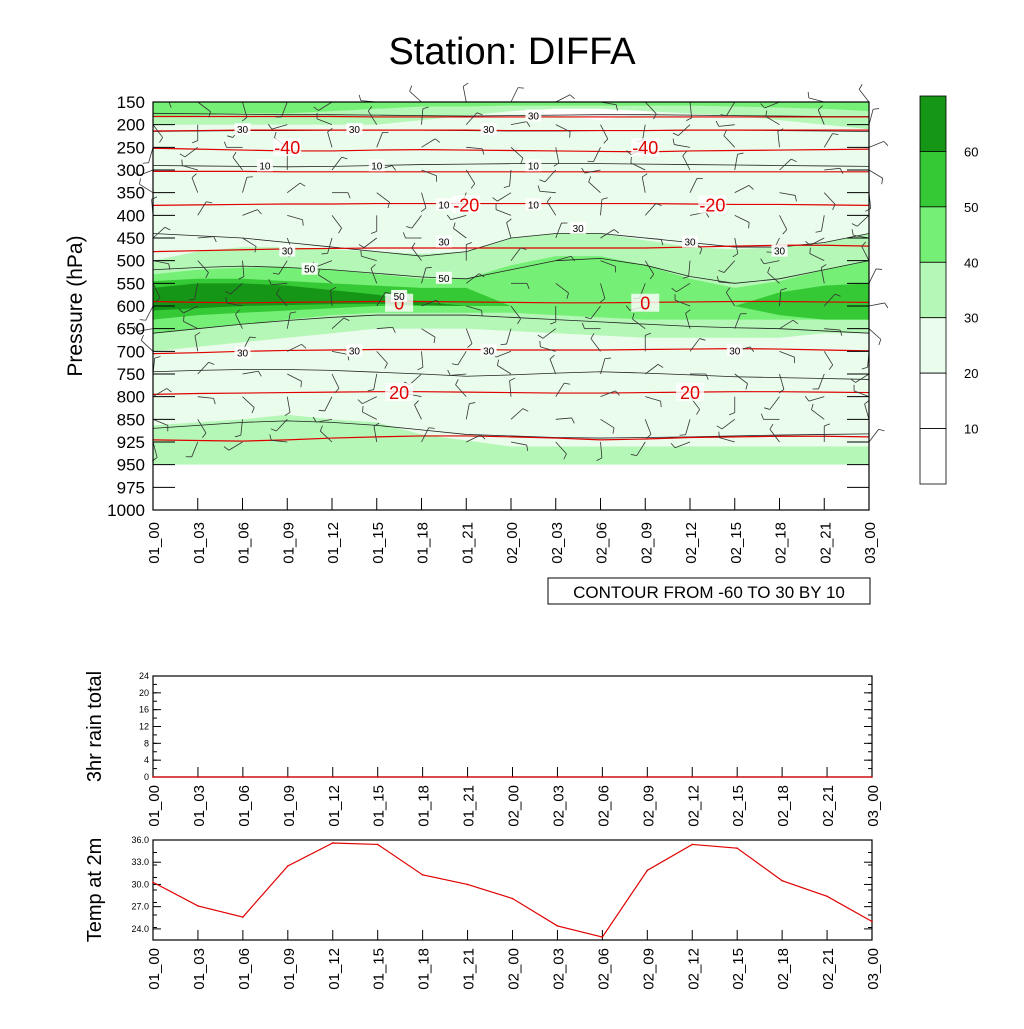 This screenshot has width=1024, height=1029. Describe the element at coordinates (334, 969) in the screenshot. I see `x-tick-label: 01_12` at that location.